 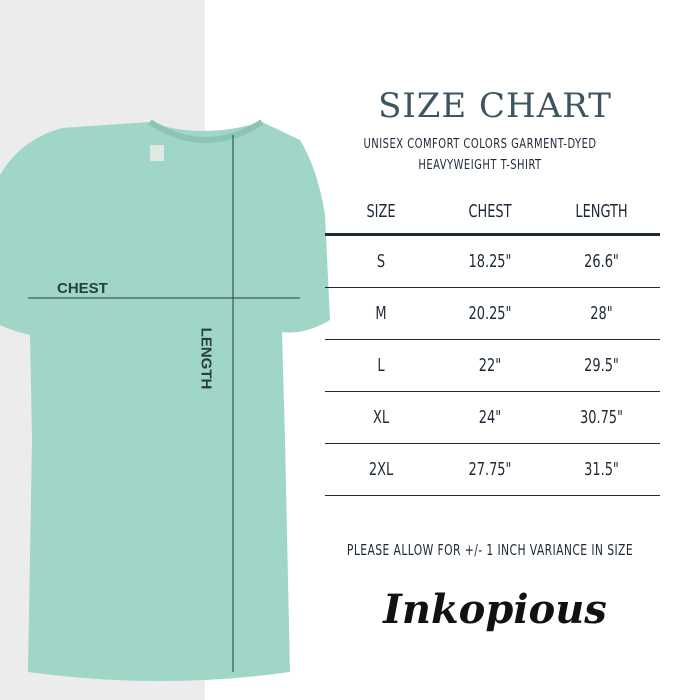 What do you see at coordinates (381, 211) in the screenshot?
I see `column-header-size: SIZE` at bounding box center [381, 211].